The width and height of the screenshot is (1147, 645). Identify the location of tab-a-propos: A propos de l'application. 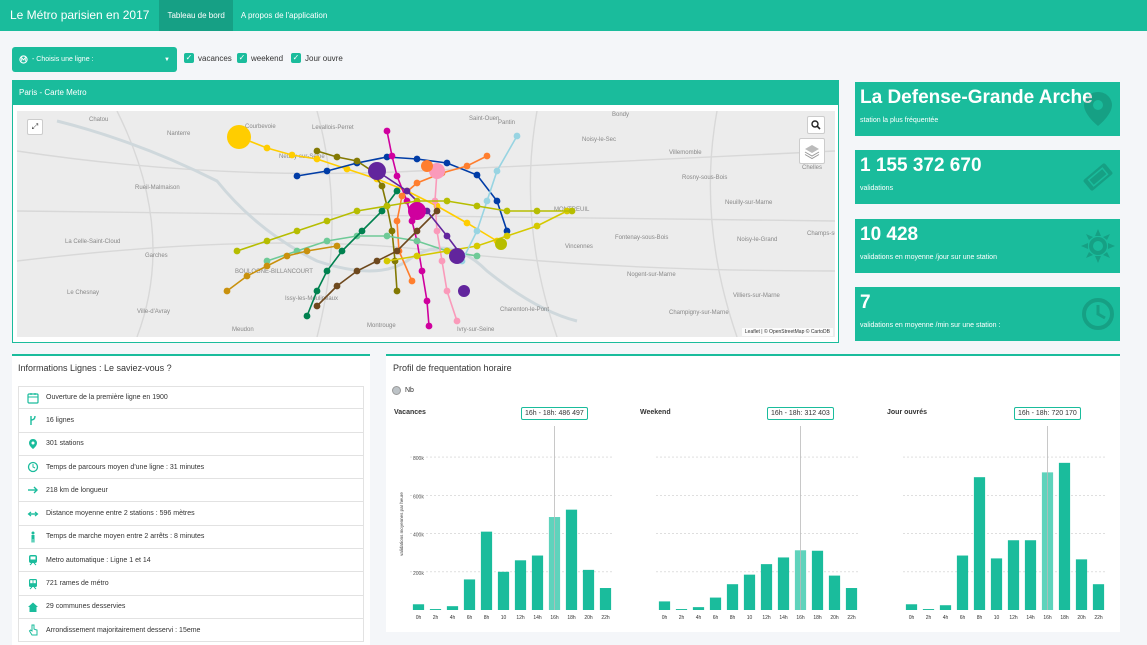
(284, 15).